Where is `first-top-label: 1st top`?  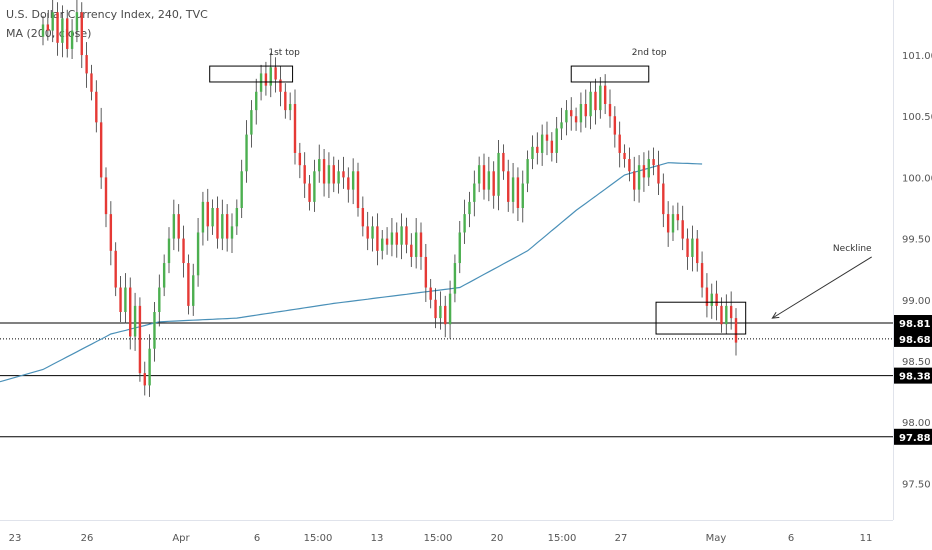
first-top-label: 1st top is located at coordinates (284, 53).